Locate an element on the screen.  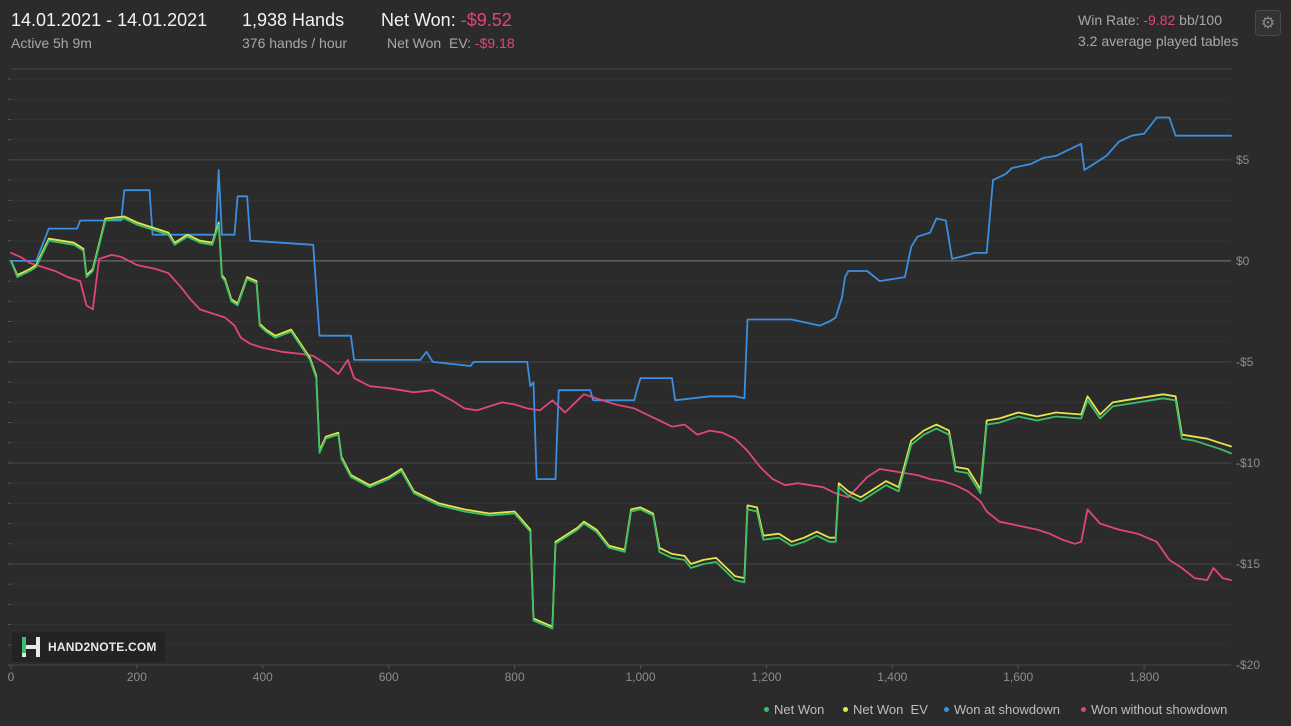
win-rate-unit: bb/100 is located at coordinates (1200, 20).